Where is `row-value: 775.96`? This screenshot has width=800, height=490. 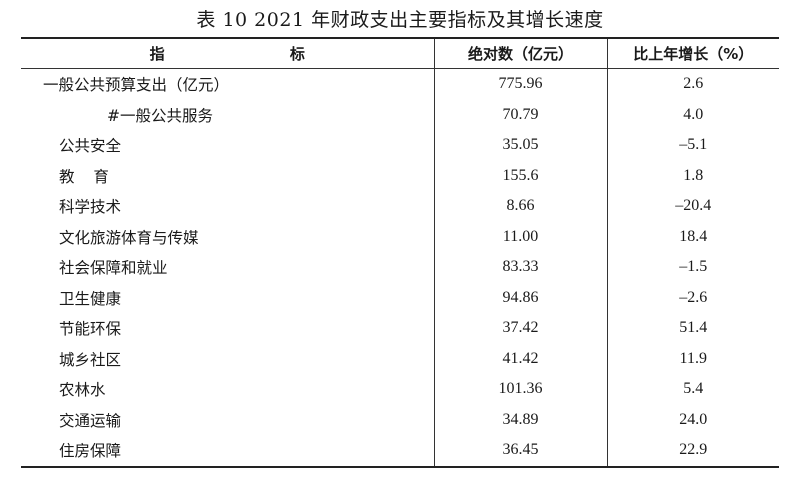
row-value: 775.96 is located at coordinates (520, 84).